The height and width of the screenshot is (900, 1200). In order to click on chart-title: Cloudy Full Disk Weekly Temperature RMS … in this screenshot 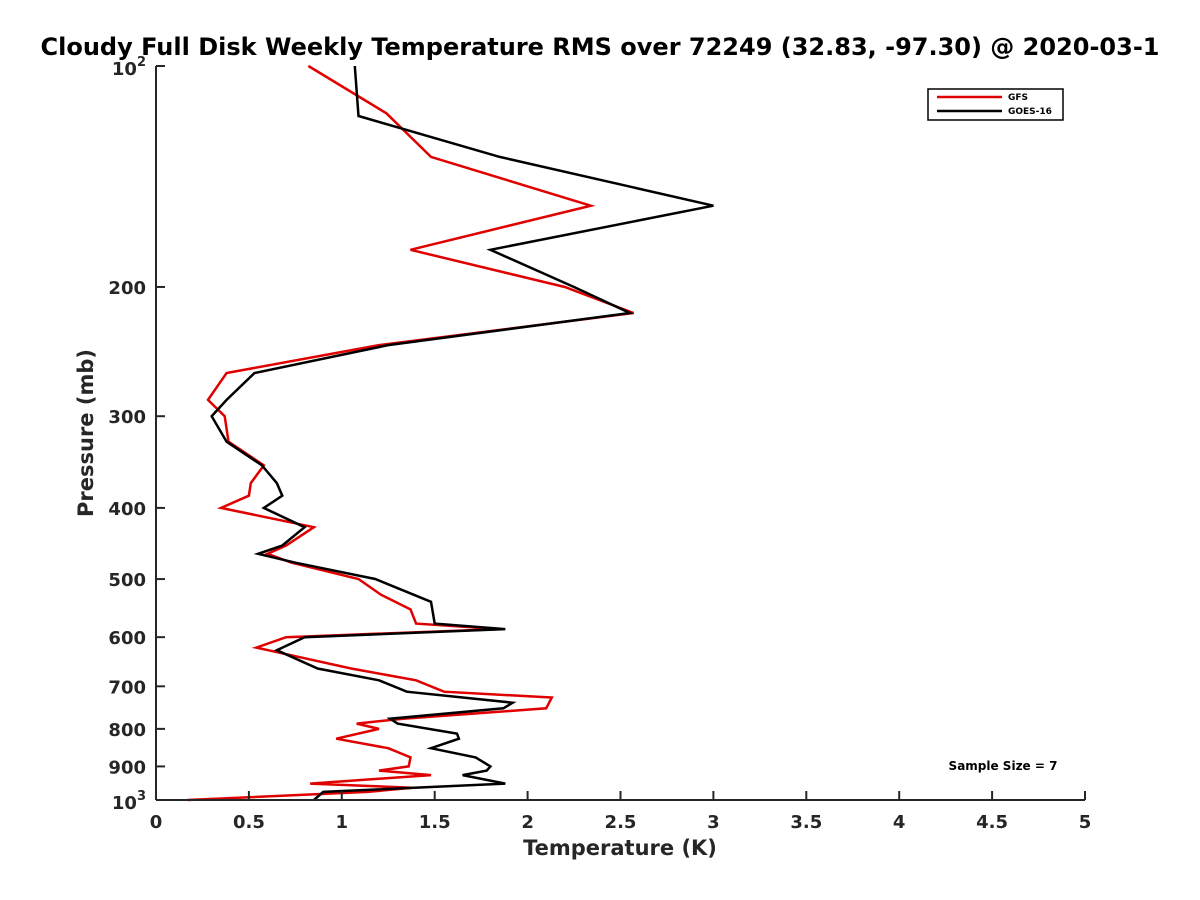, I will do `click(600, 47)`.